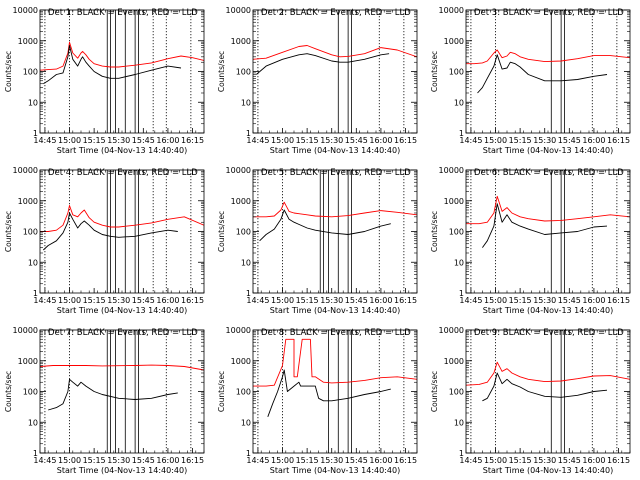 Image resolution: width=640 pixels, height=480 pixels. What do you see at coordinates (336, 13) in the screenshot?
I see `panel-title: Det 2: BLACK = Events, RED = LLD` at bounding box center [336, 13].